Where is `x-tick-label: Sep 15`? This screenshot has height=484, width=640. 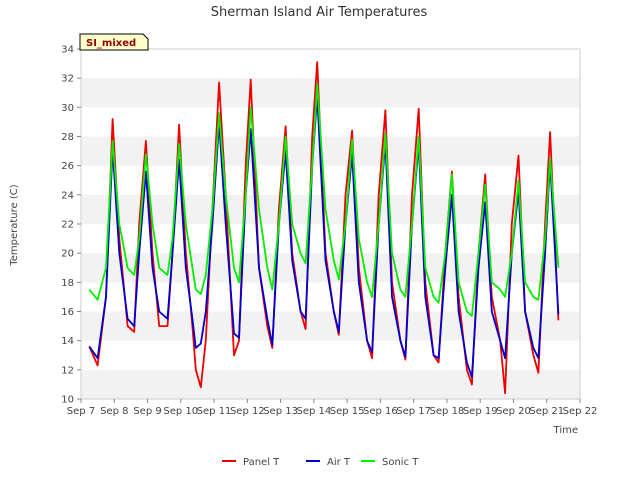
x-tick-label: Sep 15 is located at coordinates (347, 411).